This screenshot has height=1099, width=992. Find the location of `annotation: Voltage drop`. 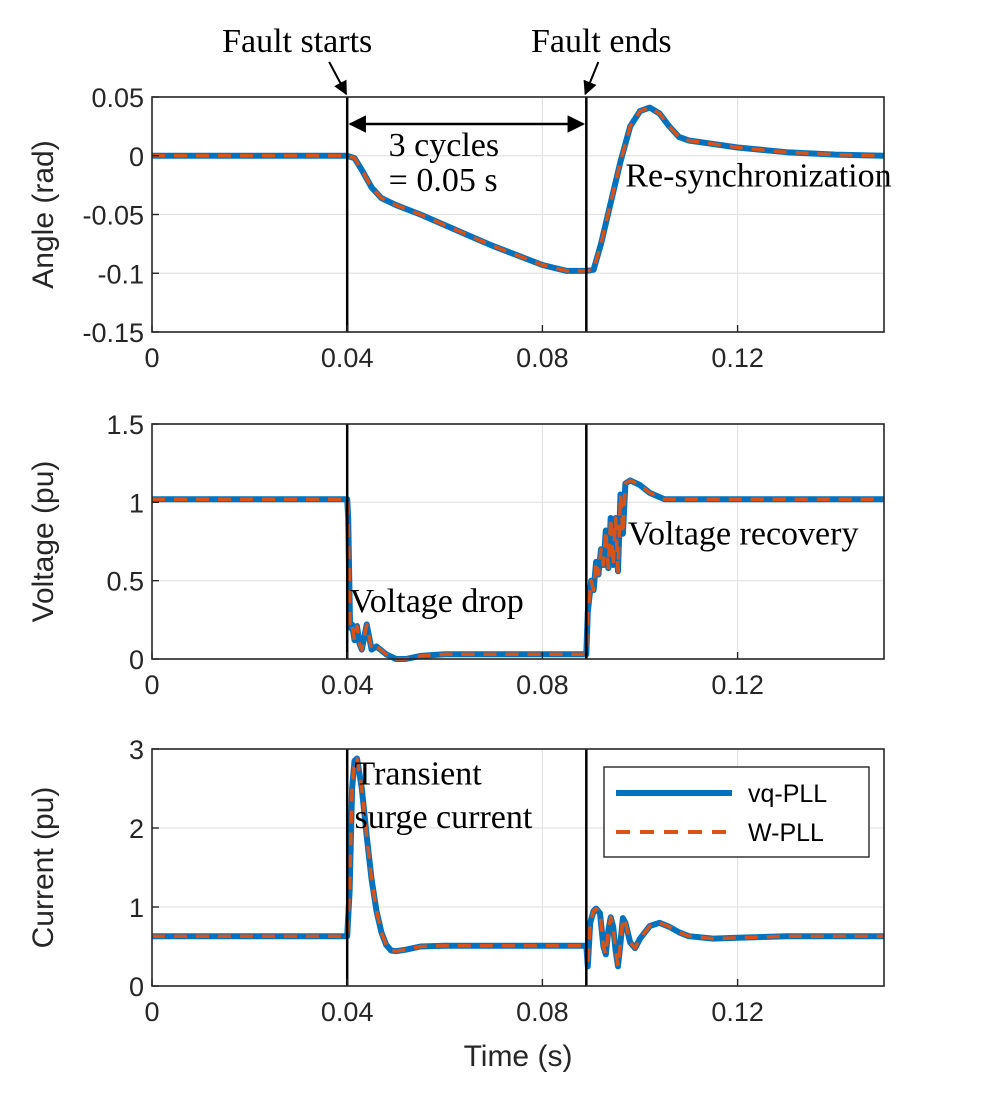

annotation: Voltage drop is located at coordinates (437, 601).